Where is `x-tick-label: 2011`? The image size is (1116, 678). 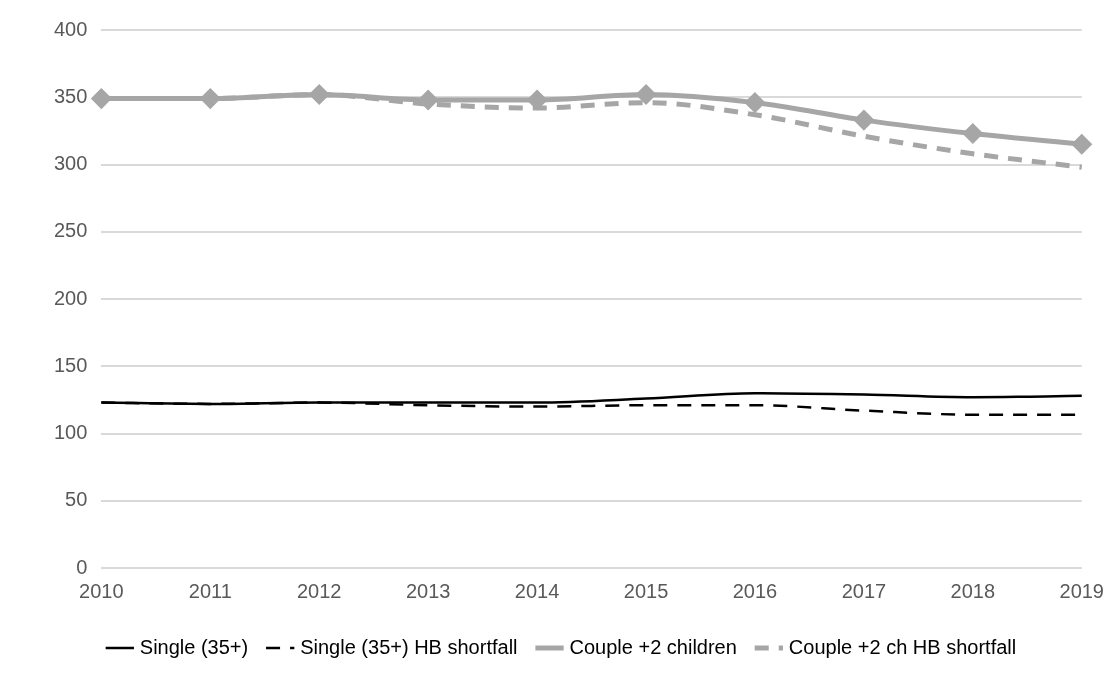 x-tick-label: 2011 is located at coordinates (210, 590).